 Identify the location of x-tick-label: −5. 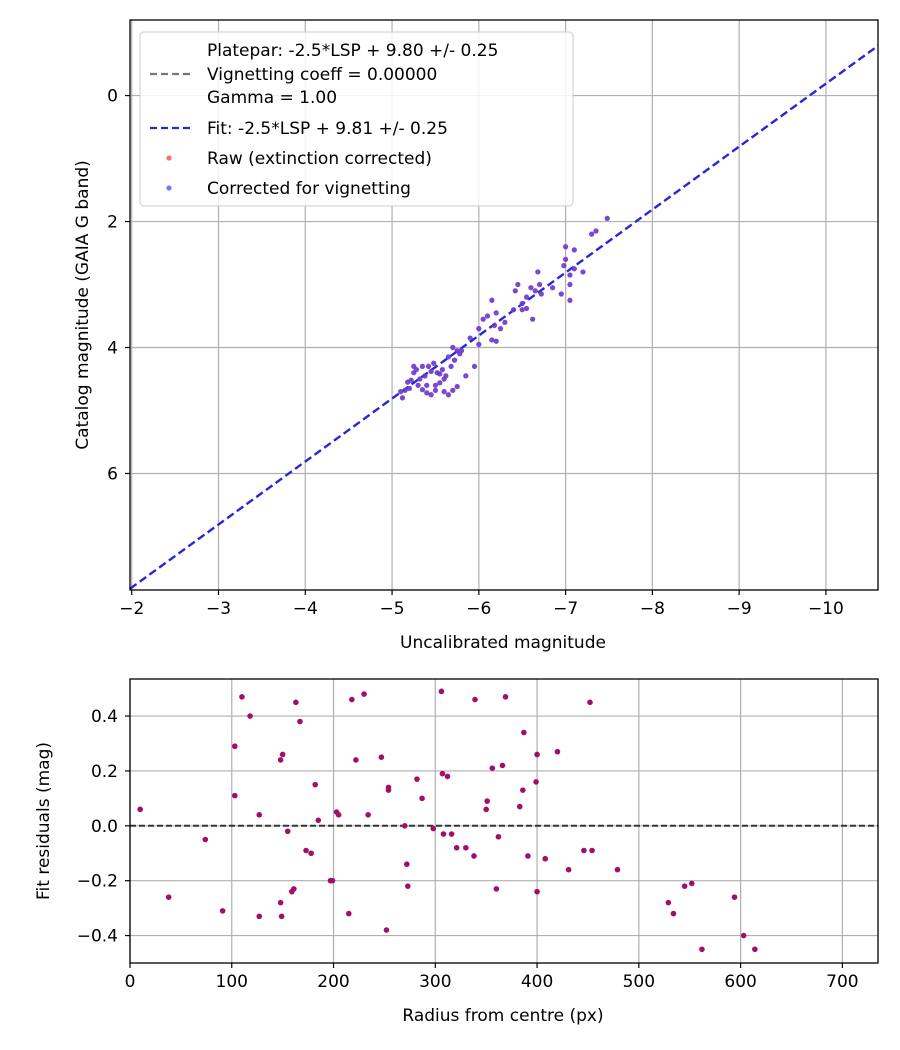
(392, 609).